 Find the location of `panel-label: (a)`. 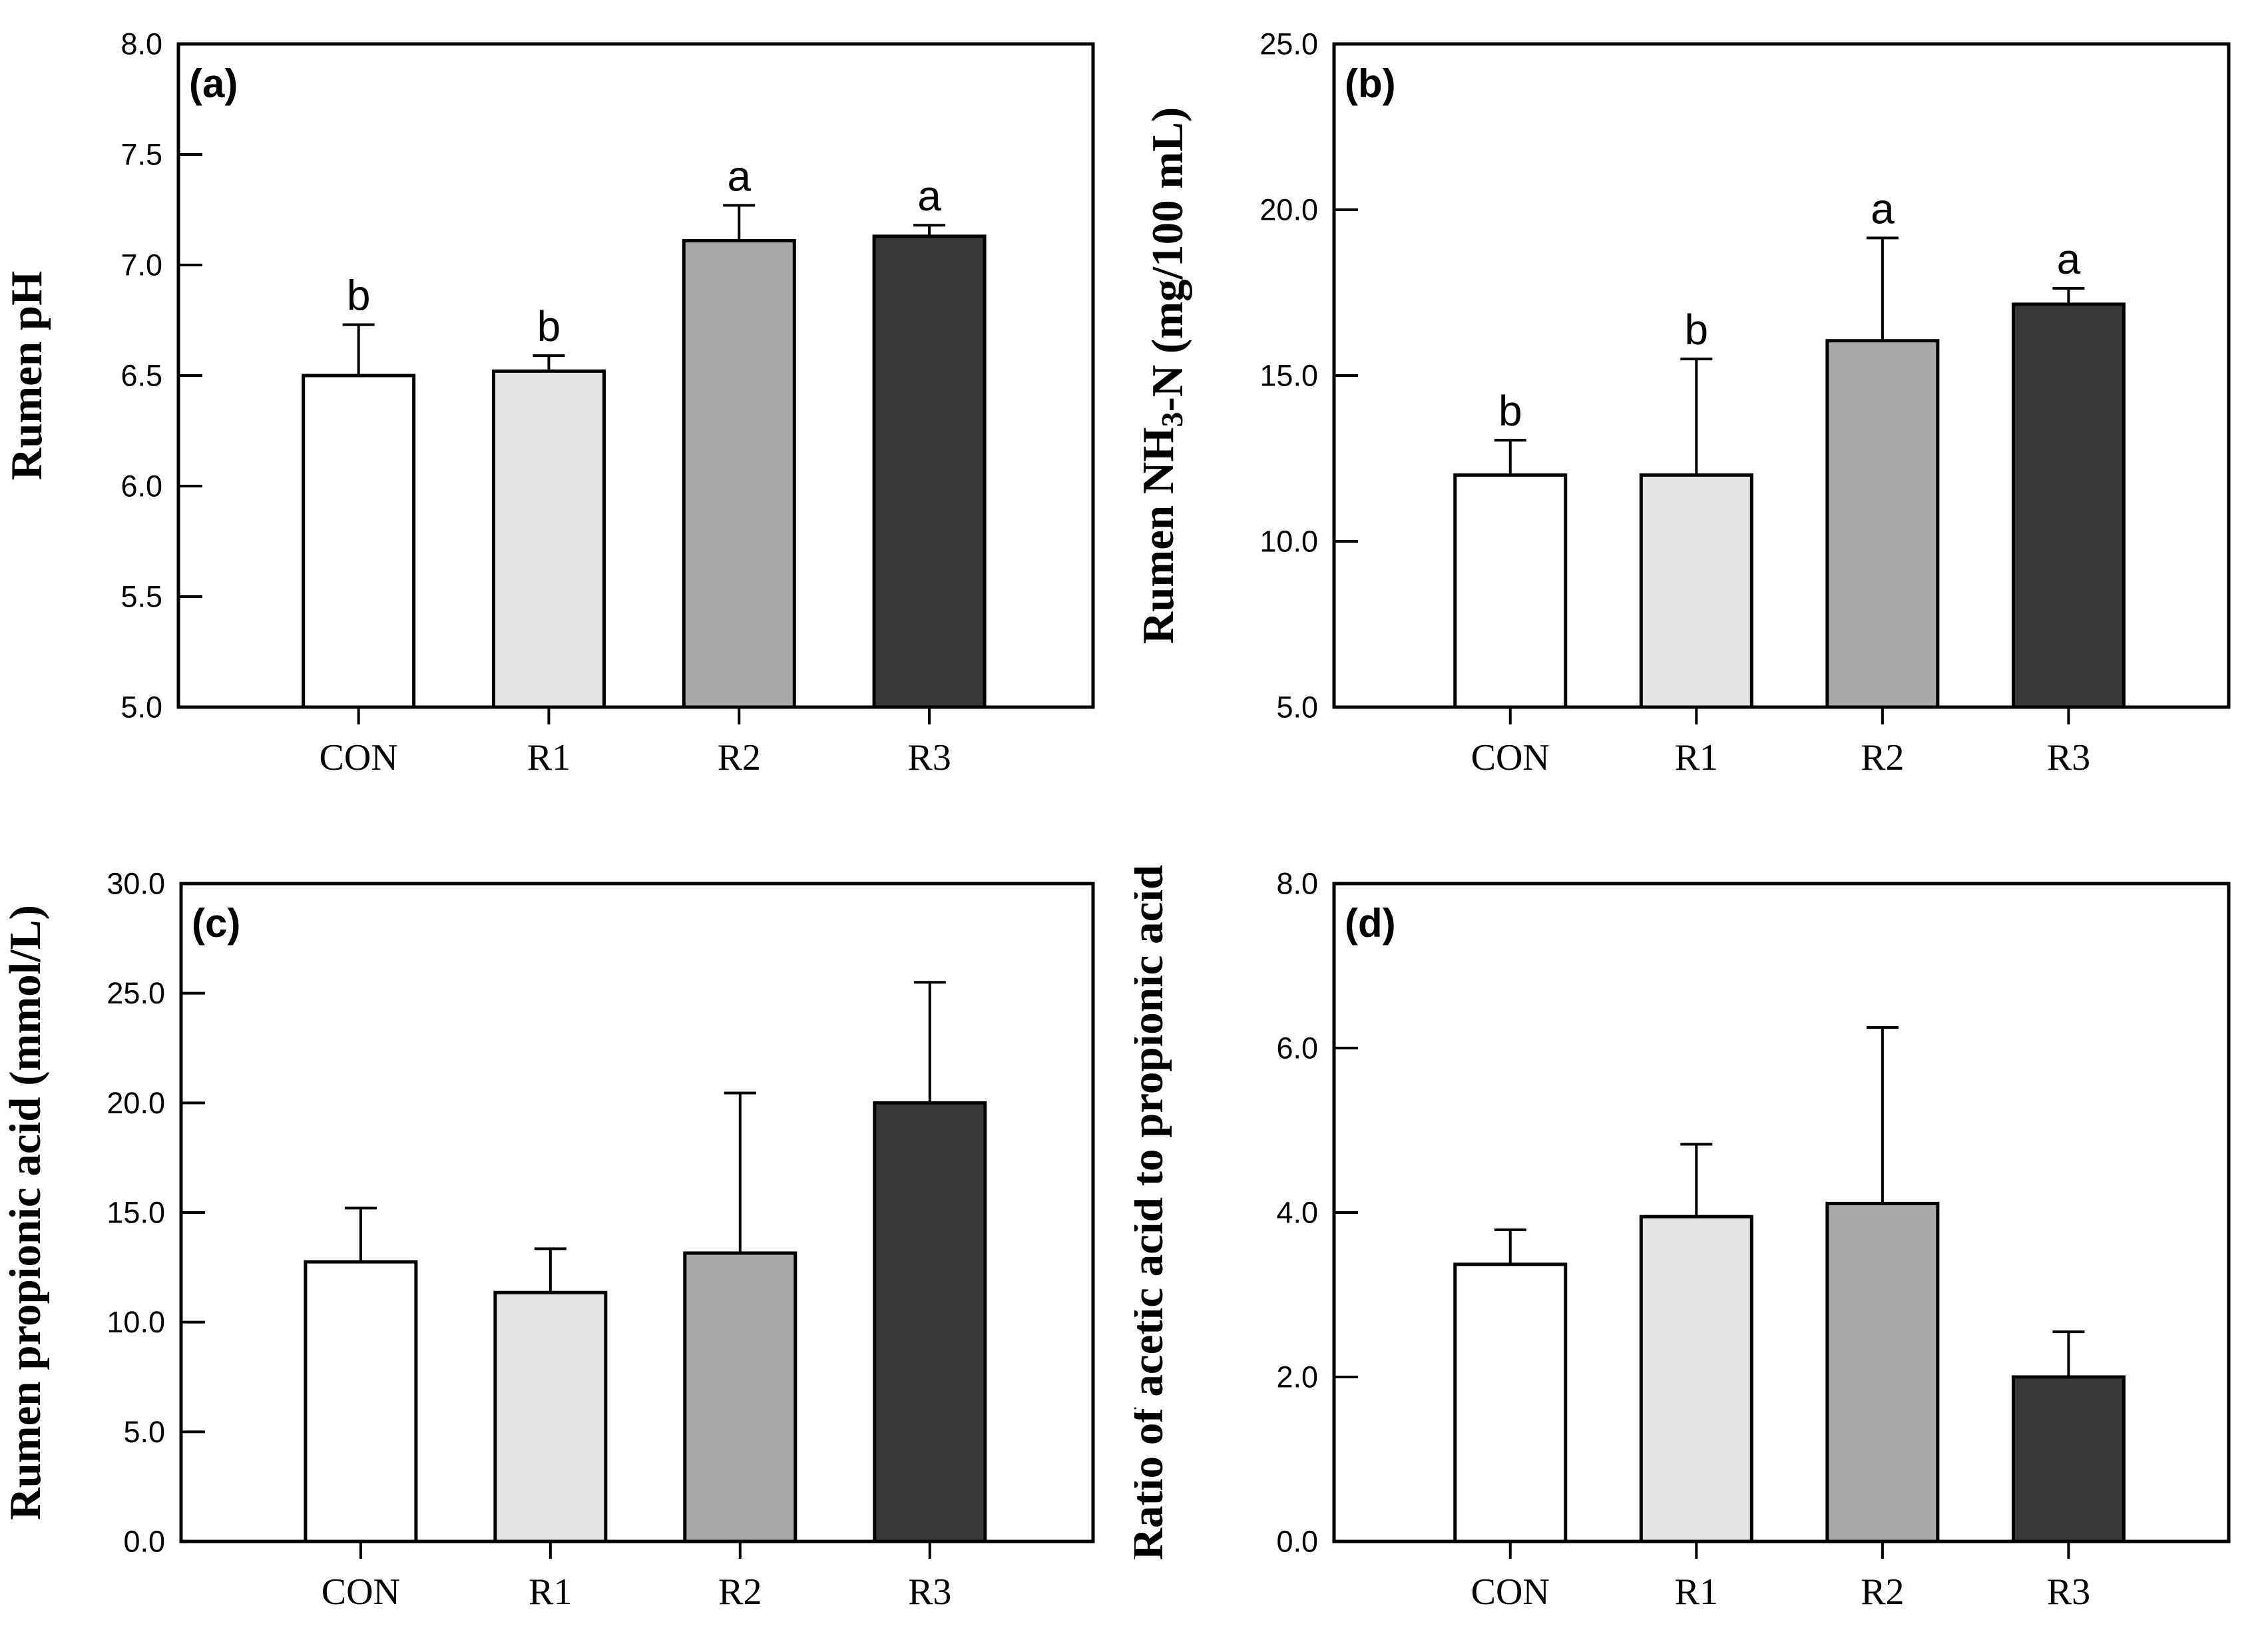

panel-label: (a) is located at coordinates (213, 84).